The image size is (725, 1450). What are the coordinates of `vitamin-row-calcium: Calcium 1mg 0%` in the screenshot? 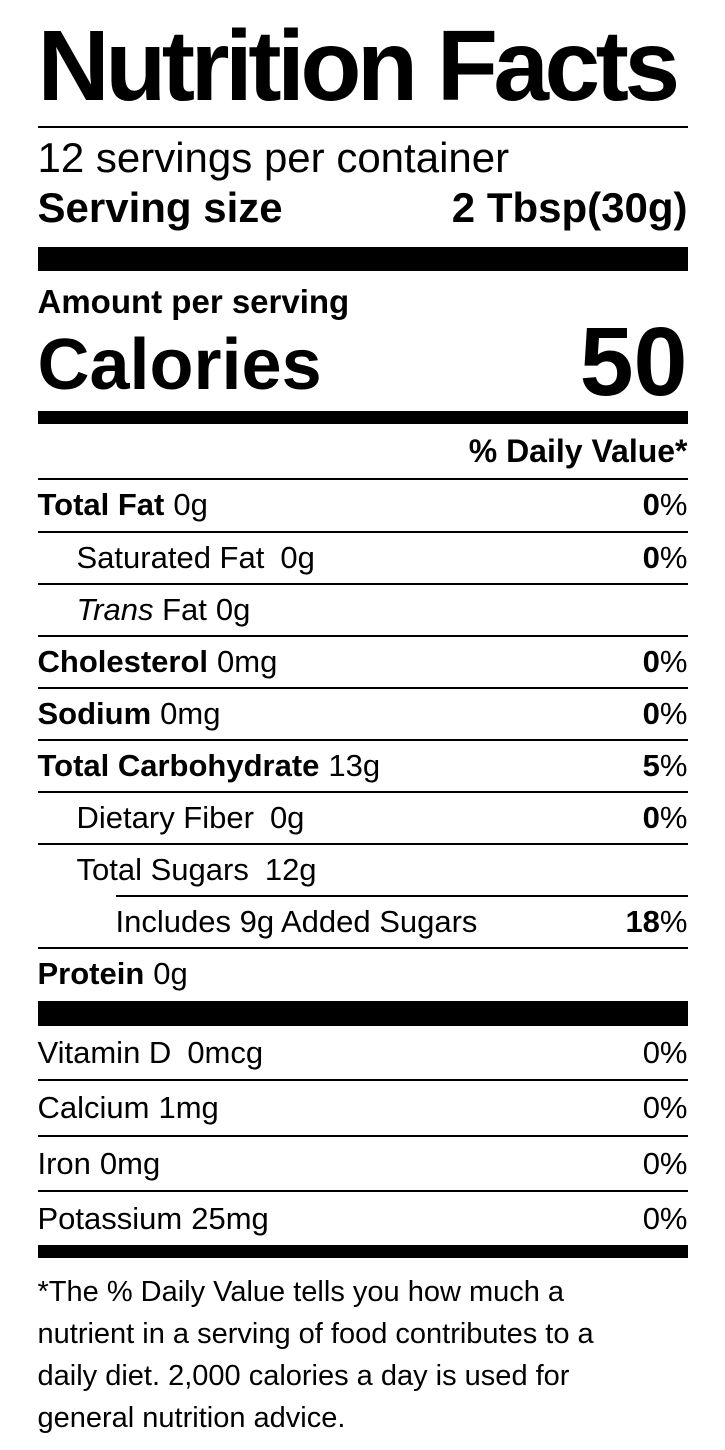 It's located at (362, 1109).